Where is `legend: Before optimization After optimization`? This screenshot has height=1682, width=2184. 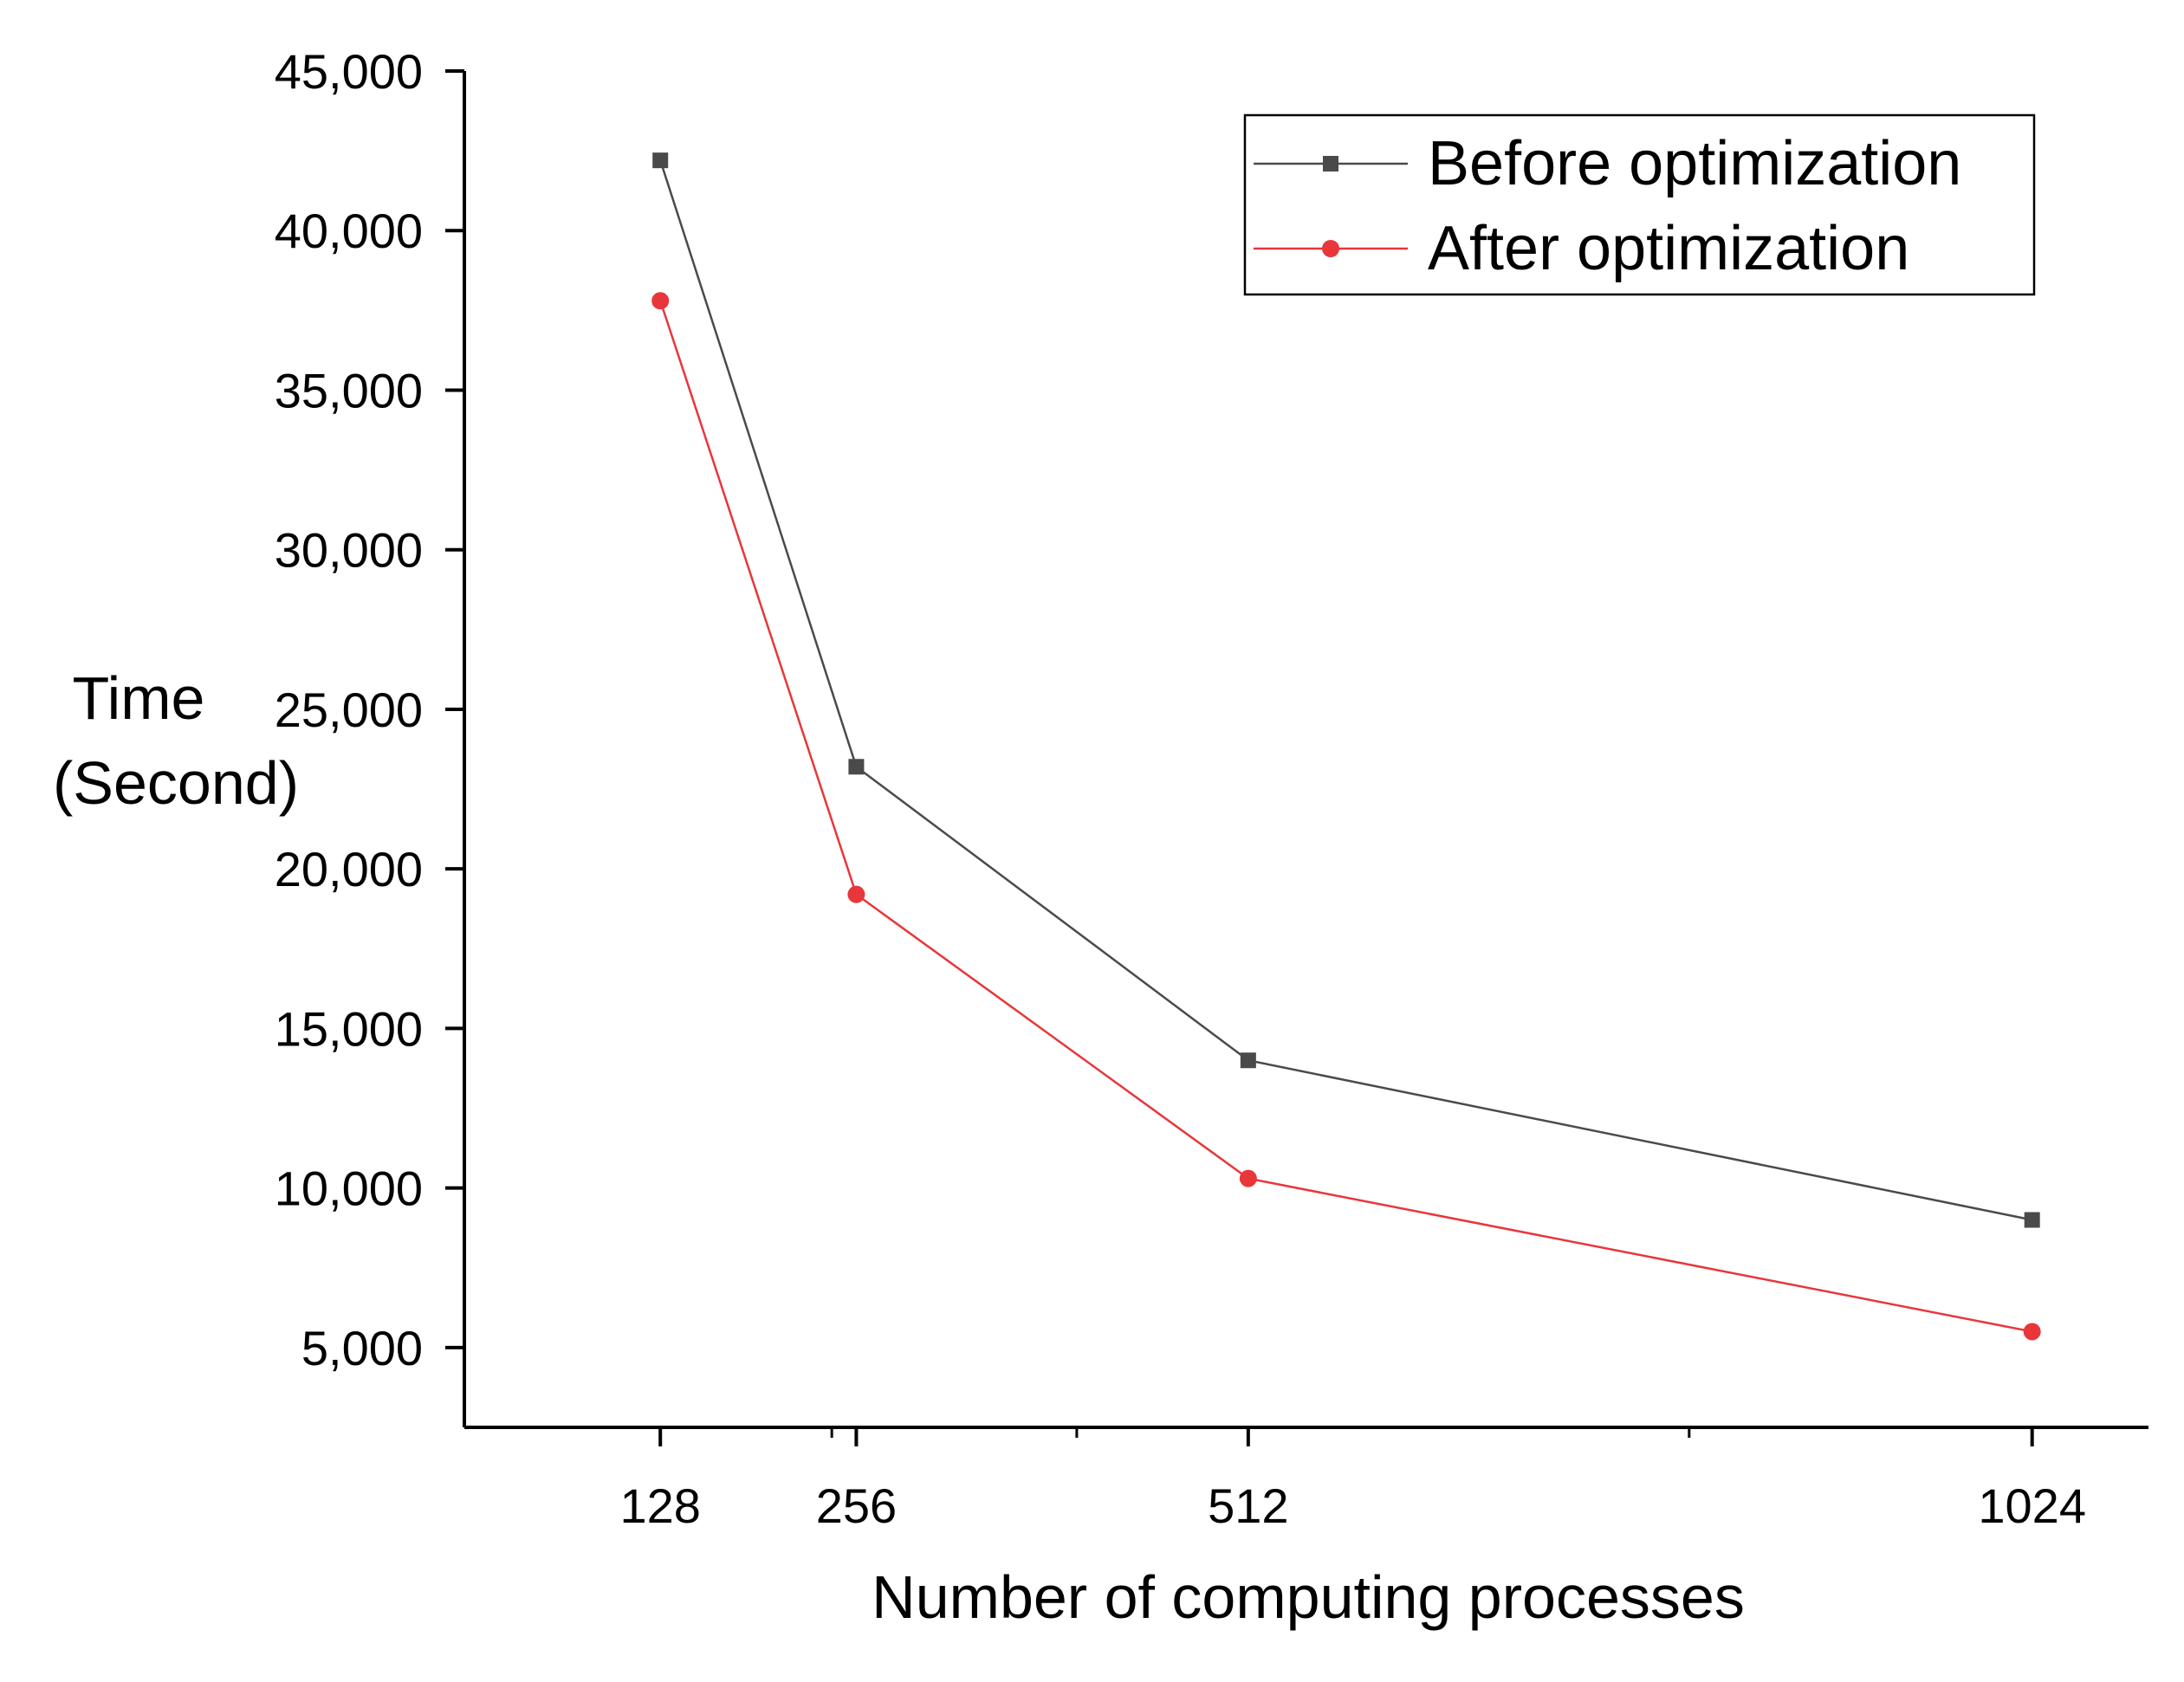 legend: Before optimization After optimization is located at coordinates (1639, 204).